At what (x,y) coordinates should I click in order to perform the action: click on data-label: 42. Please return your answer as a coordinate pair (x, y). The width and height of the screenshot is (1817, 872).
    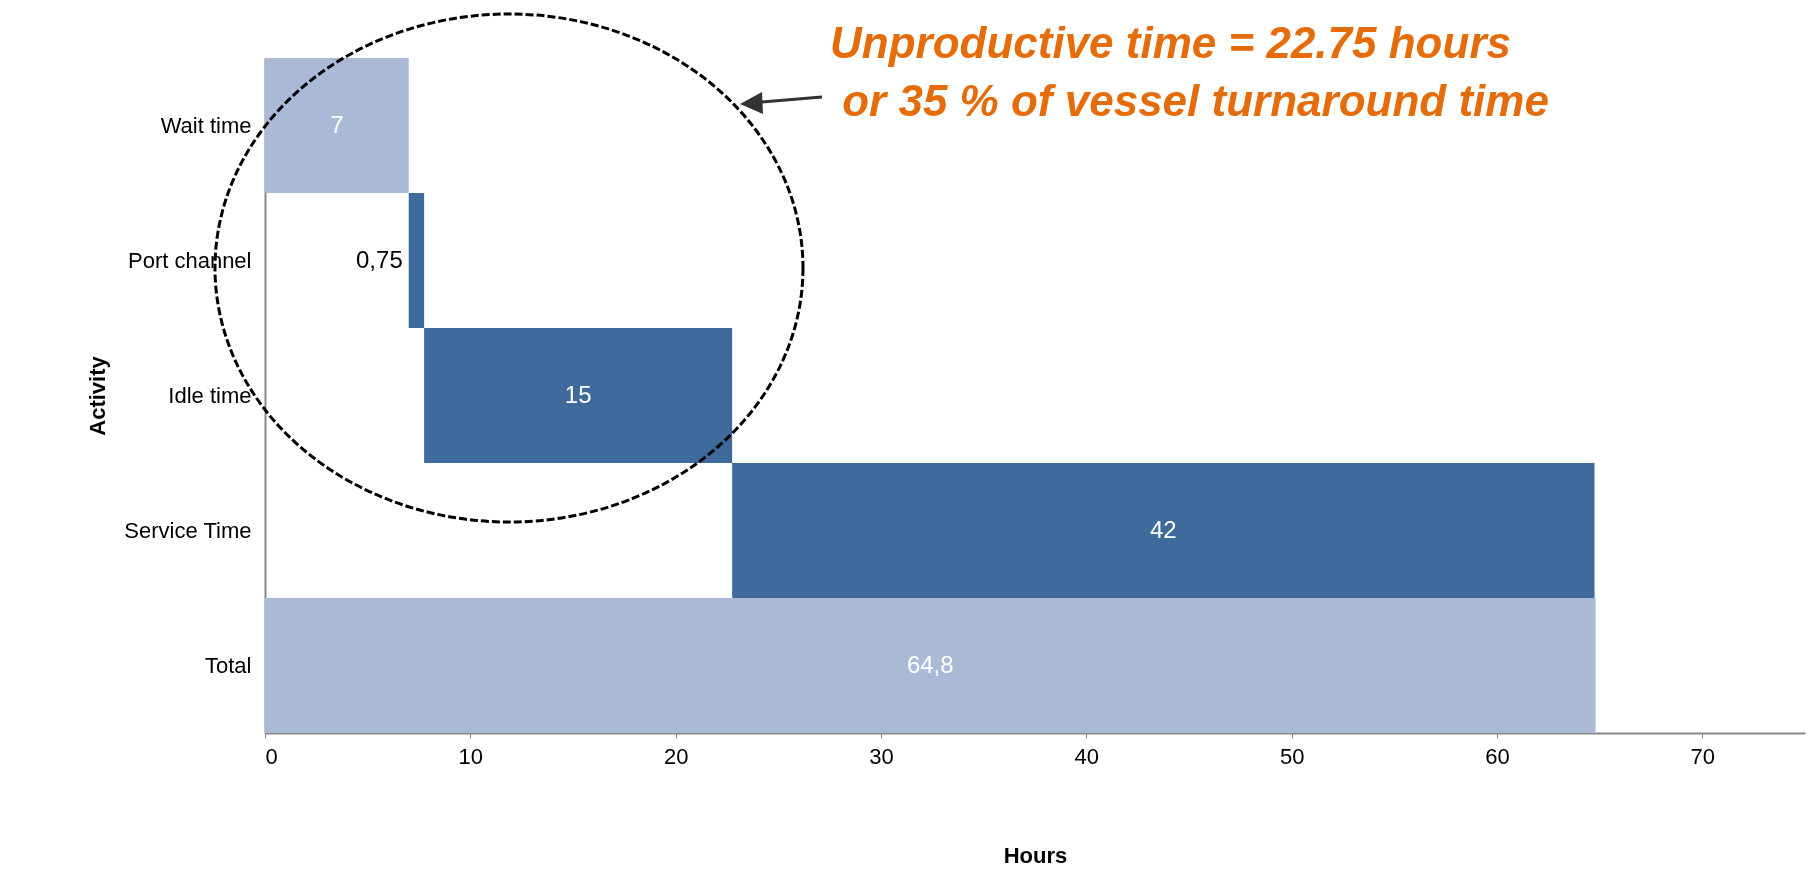
    Looking at the image, I should click on (1163, 529).